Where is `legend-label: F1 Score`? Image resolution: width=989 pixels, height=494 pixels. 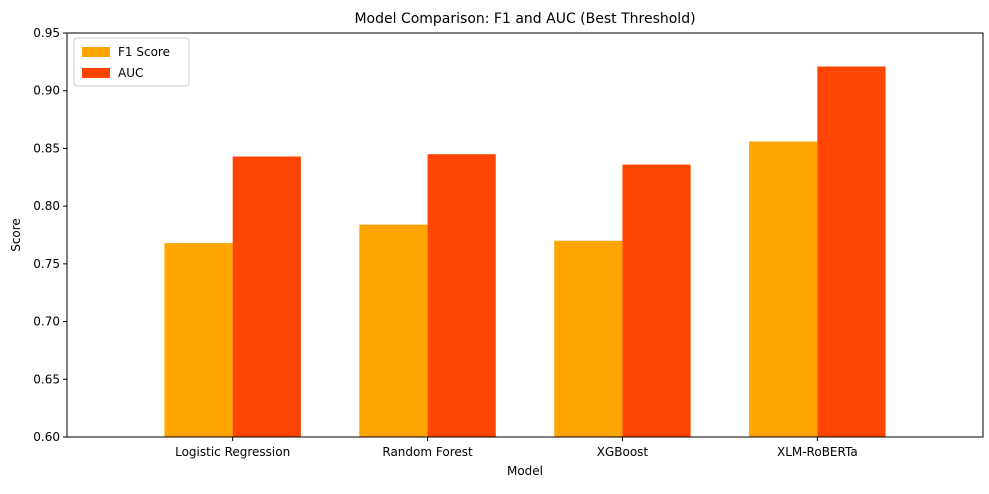
legend-label: F1 Score is located at coordinates (144, 52).